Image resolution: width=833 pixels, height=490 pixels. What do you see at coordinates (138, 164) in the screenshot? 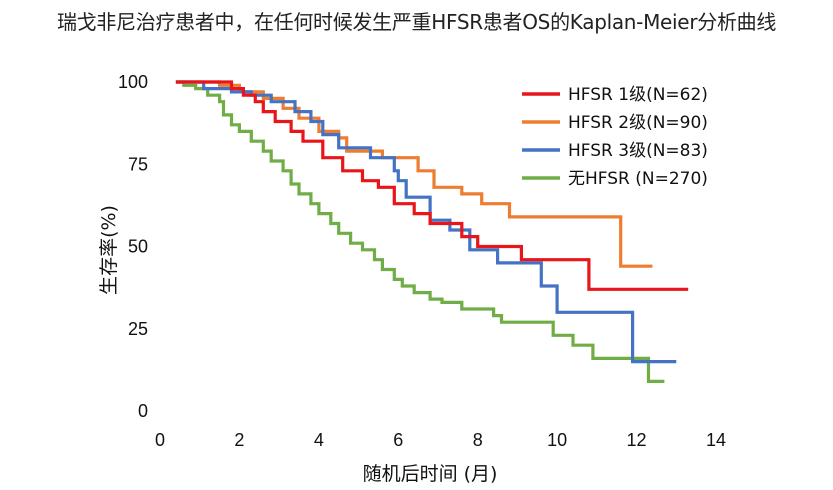
I see `y-tick-label: 75` at bounding box center [138, 164].